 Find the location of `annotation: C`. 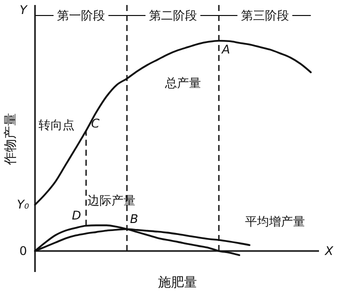

annotation: C is located at coordinates (95, 123).